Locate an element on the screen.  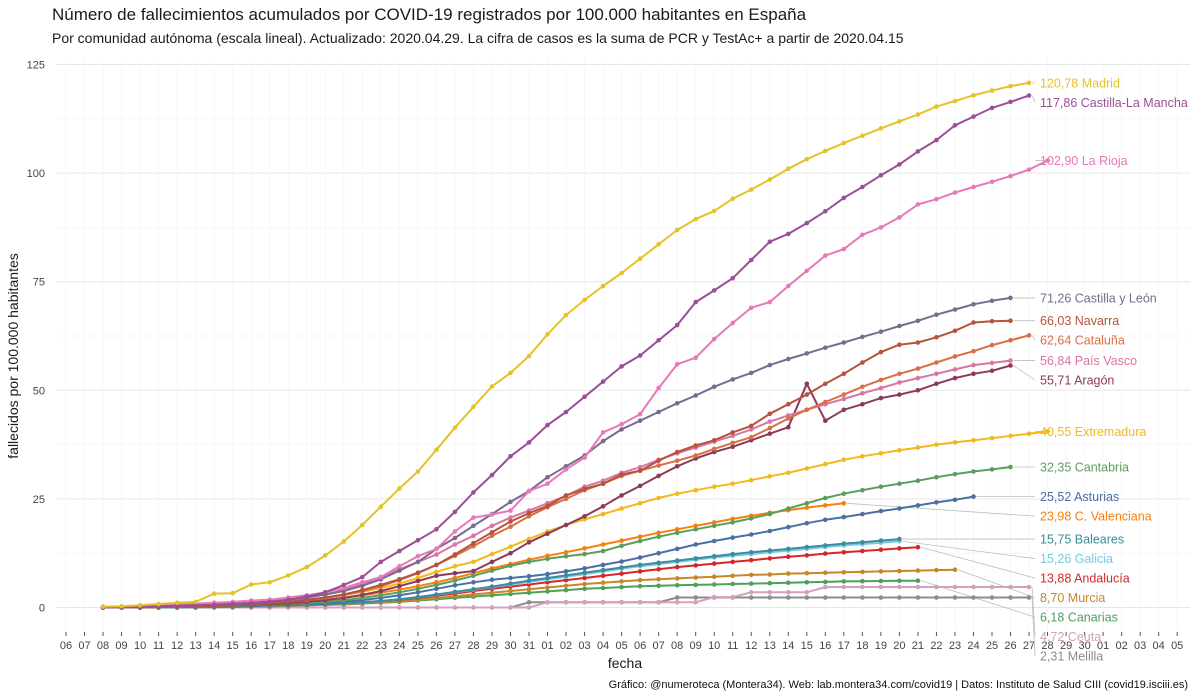
y-tick-labels: 0 25 50 75 100 125 is located at coordinates (36, 337).